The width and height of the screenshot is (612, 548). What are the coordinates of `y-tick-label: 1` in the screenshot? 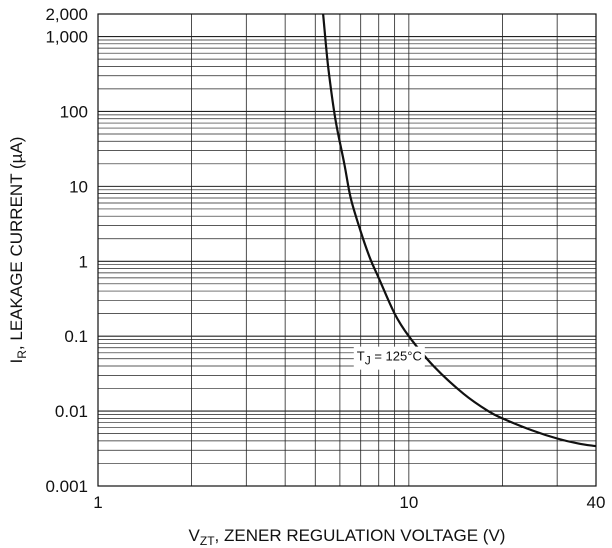 It's located at (83, 261).